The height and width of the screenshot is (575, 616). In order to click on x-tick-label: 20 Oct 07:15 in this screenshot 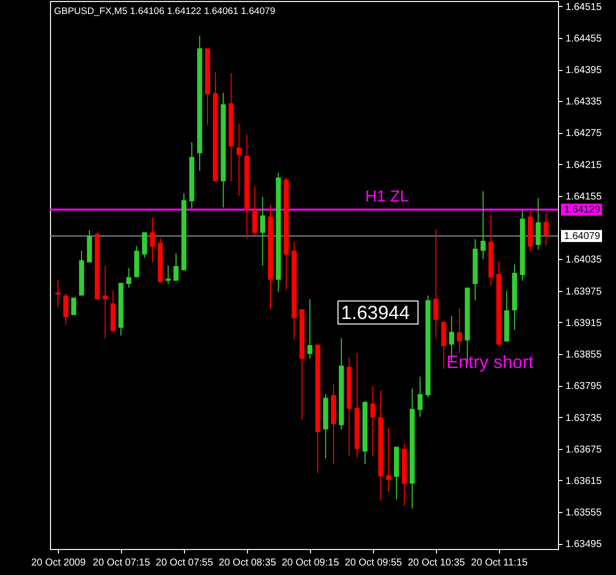, I will do `click(121, 563)`.